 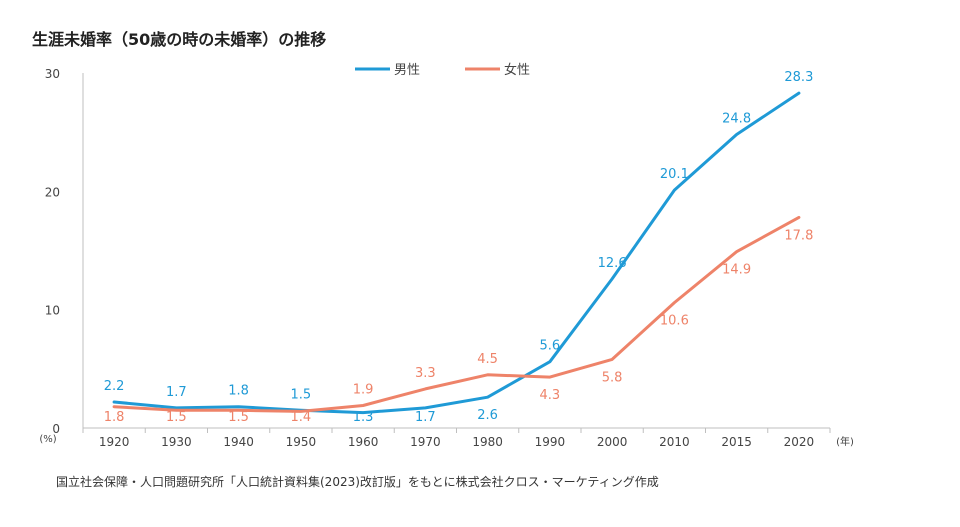 What do you see at coordinates (550, 395) in the screenshot?
I see `data-label-female: 4.3` at bounding box center [550, 395].